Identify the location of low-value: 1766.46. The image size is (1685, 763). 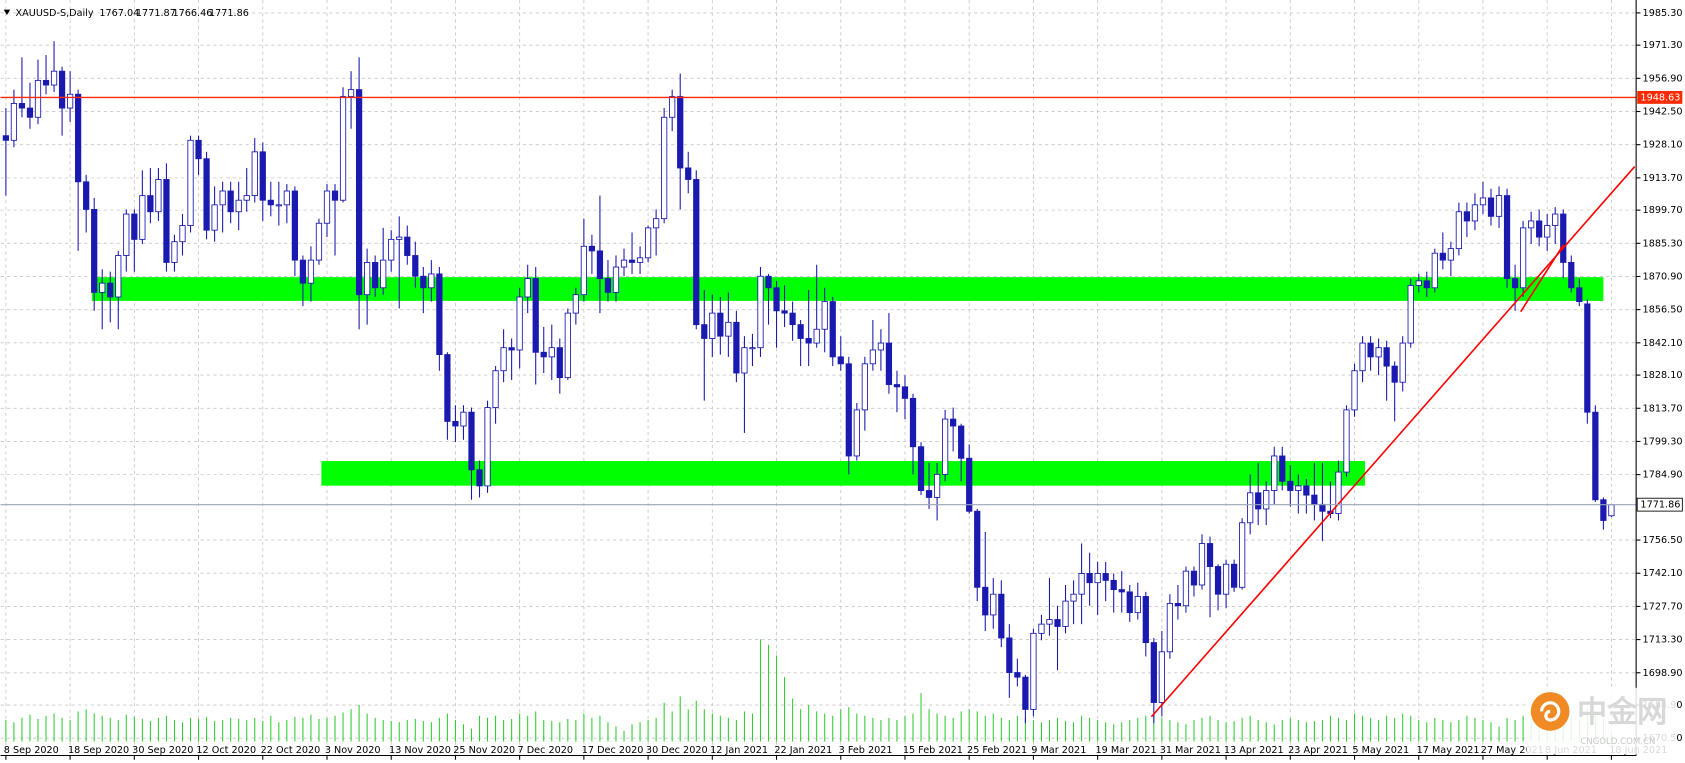
(192, 13).